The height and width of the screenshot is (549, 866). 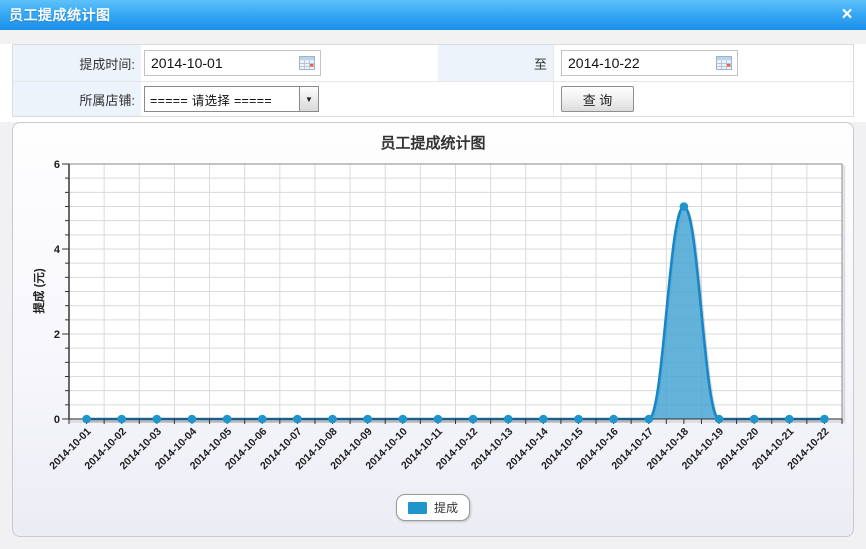 I want to click on to-label: 至, so click(x=540, y=64).